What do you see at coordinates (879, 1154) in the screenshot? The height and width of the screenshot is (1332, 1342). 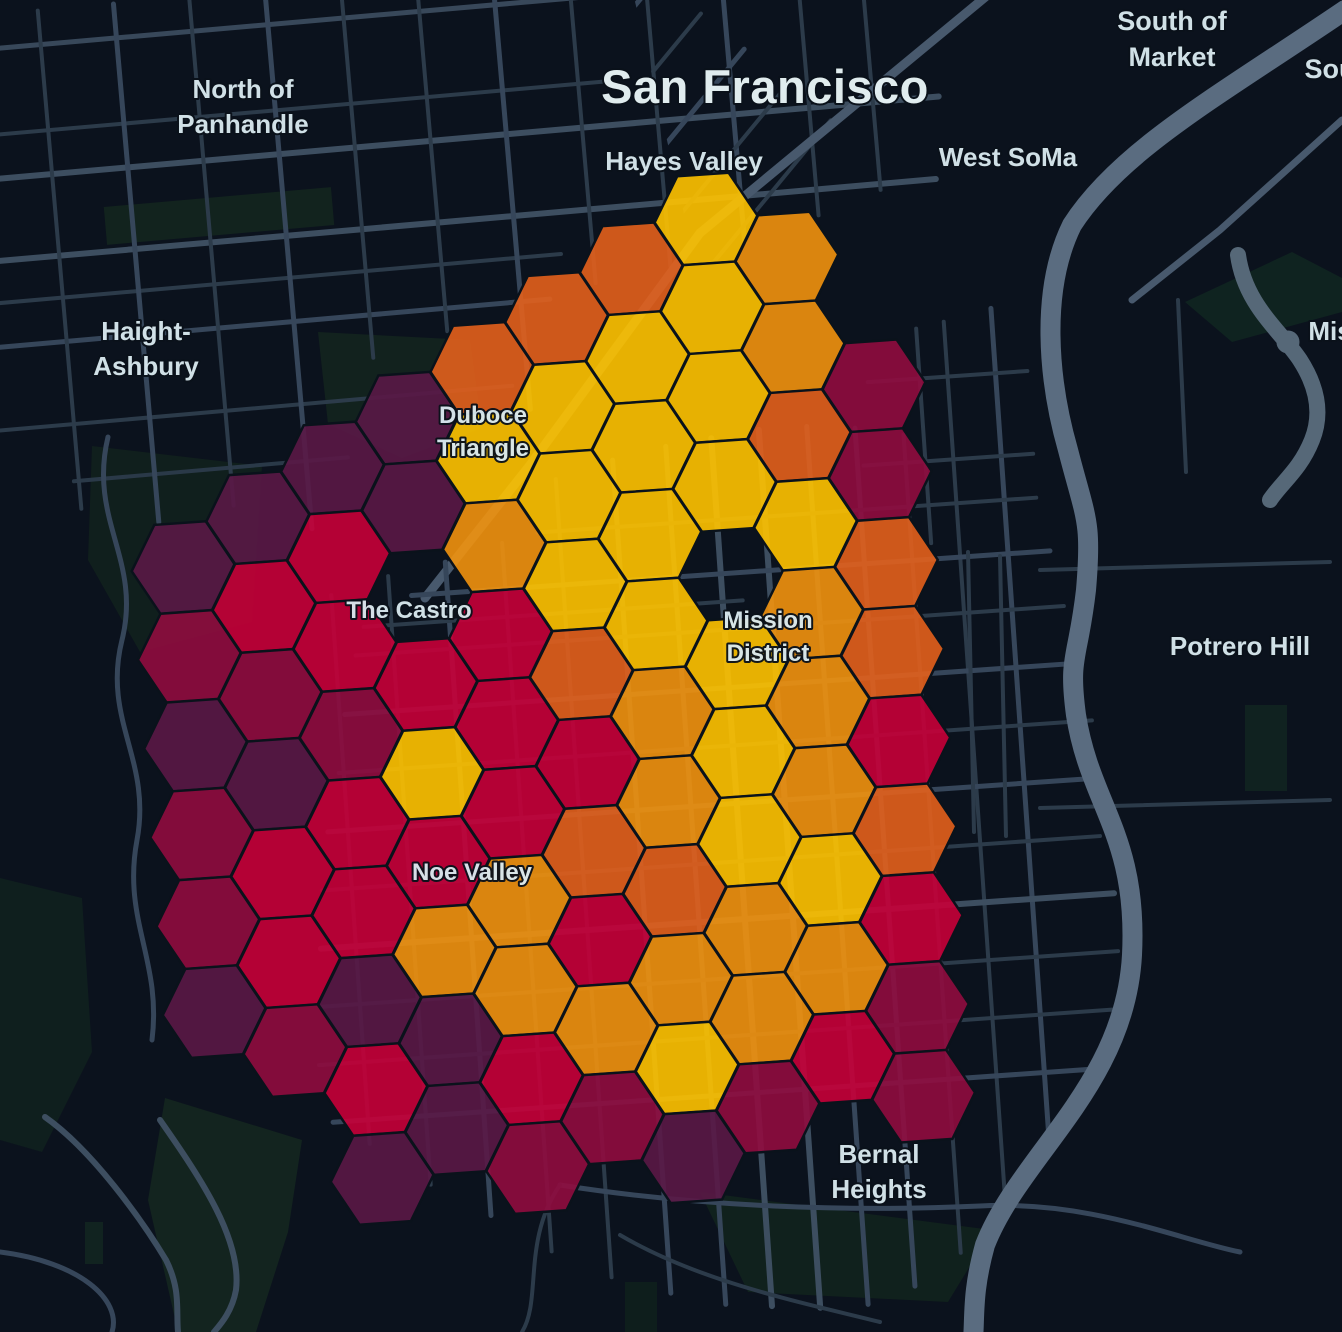 I see `label-bernal-heights: Bernal` at bounding box center [879, 1154].